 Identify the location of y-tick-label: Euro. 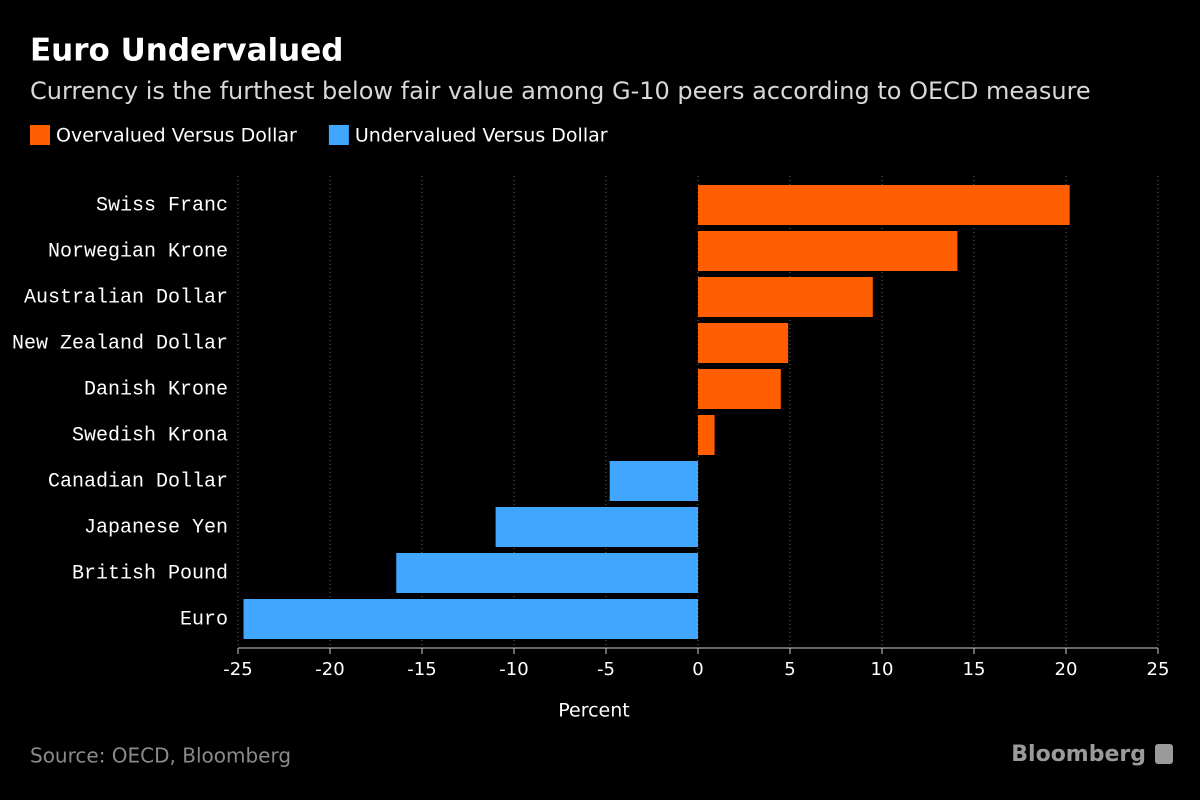
(204, 619).